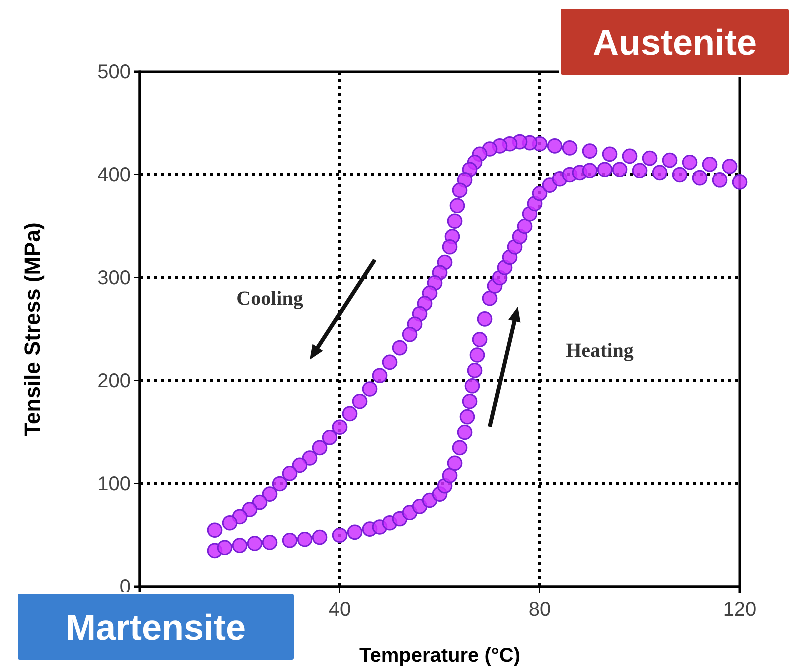  I want to click on text: Martensite, so click(156, 627).